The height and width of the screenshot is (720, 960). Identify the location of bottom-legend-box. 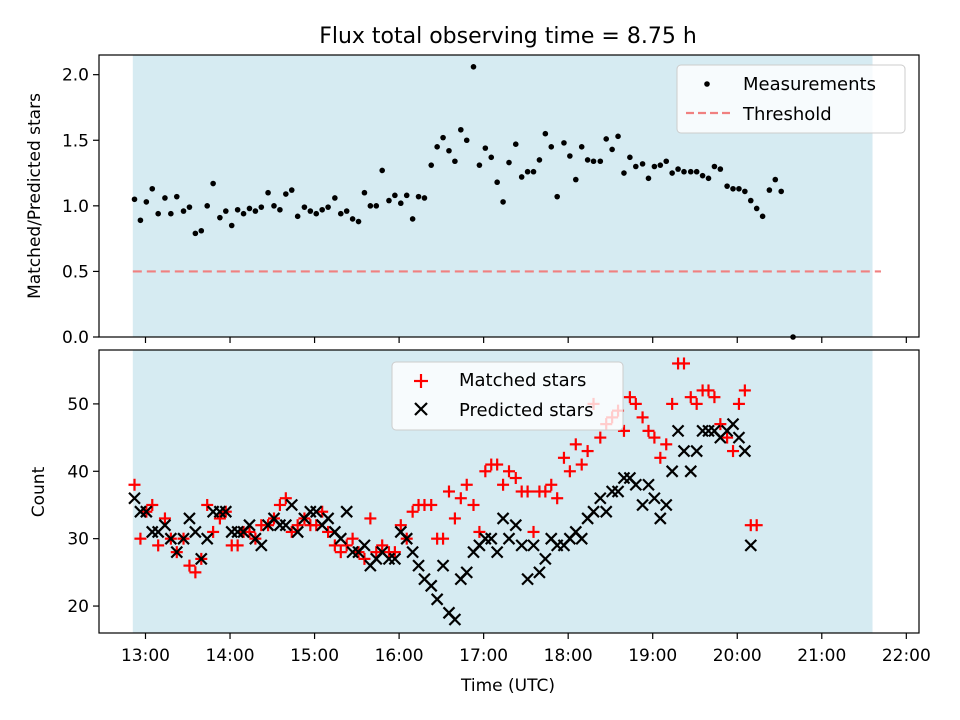
(507, 396).